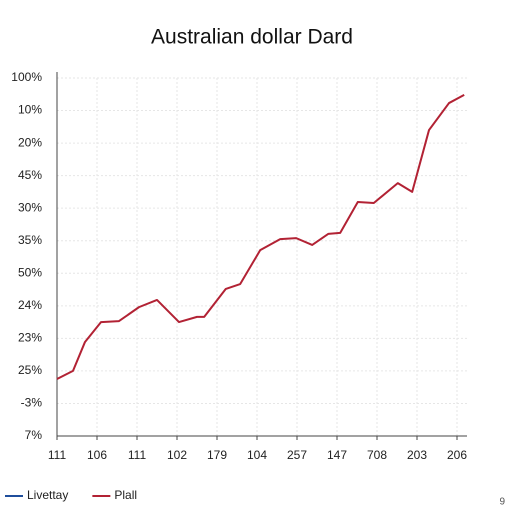 This screenshot has width=512, height=512. What do you see at coordinates (30, 142) in the screenshot?
I see `y-tick-label: 20%` at bounding box center [30, 142].